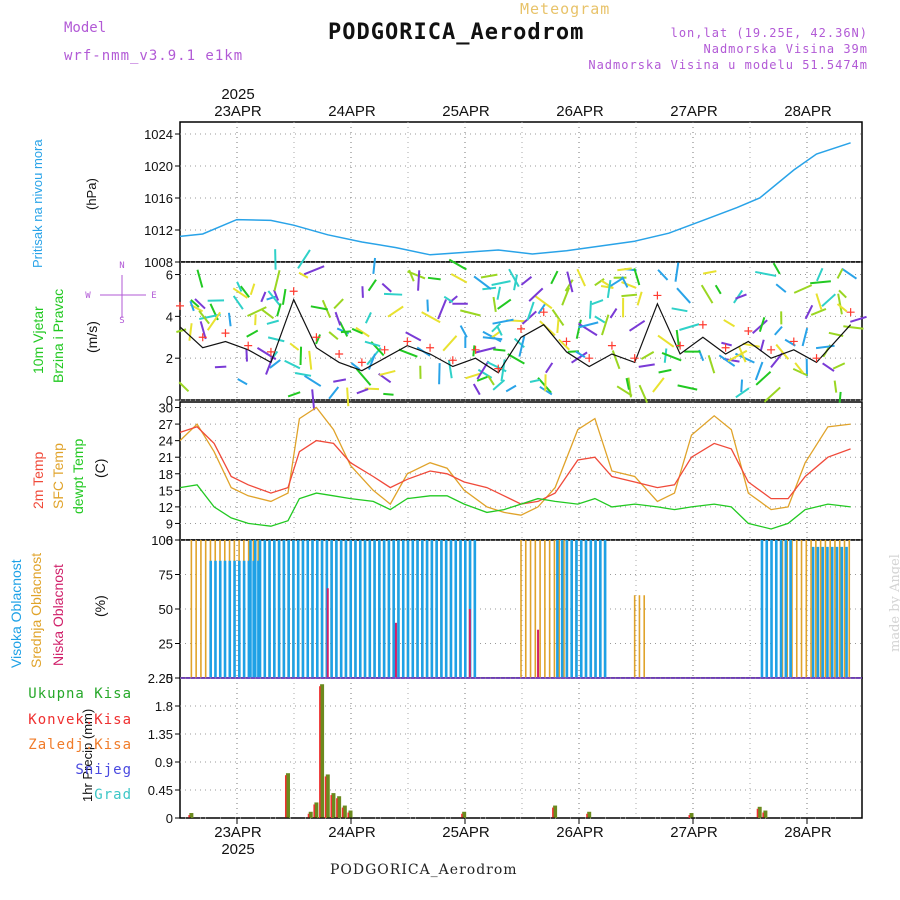  Describe the element at coordinates (237, 94) in the screenshot. I see `top-year-label: 2025` at that location.